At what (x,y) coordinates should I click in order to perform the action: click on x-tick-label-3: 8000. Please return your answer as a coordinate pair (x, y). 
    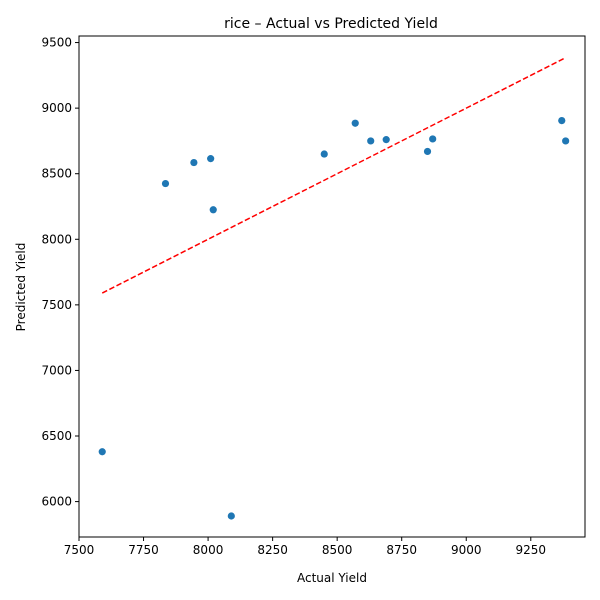
    Looking at the image, I should click on (208, 550).